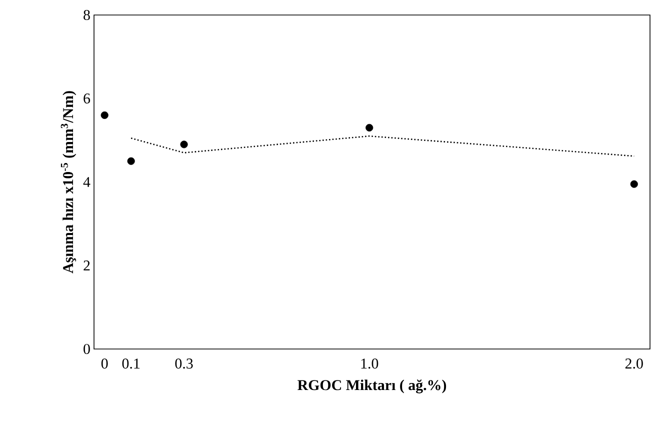 The height and width of the screenshot is (434, 652). I want to click on x-axis-title: RGOC Miktarı ( ağ.%), so click(372, 386).